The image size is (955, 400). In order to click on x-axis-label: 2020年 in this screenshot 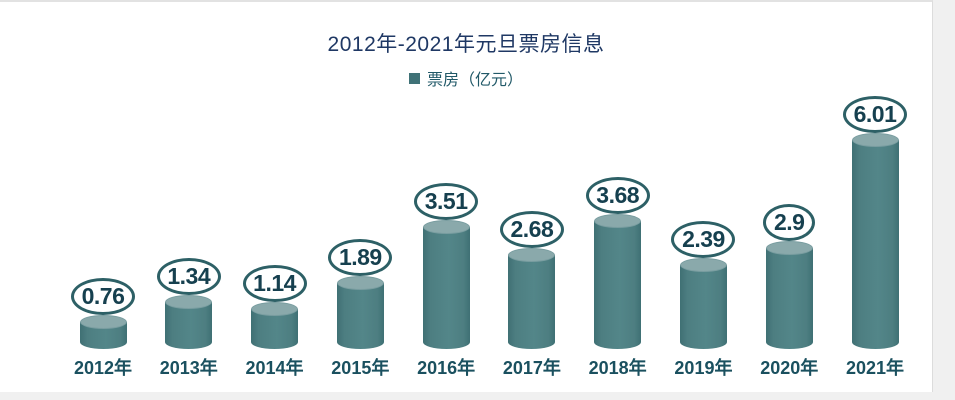, I will do `click(789, 368)`.